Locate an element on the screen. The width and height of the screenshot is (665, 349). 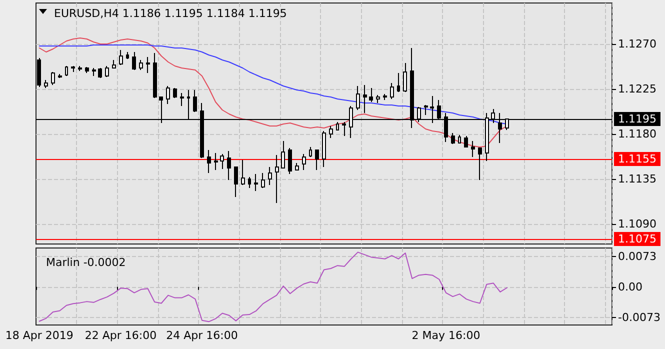
y-tick-label: 1.1270 is located at coordinates (637, 44).